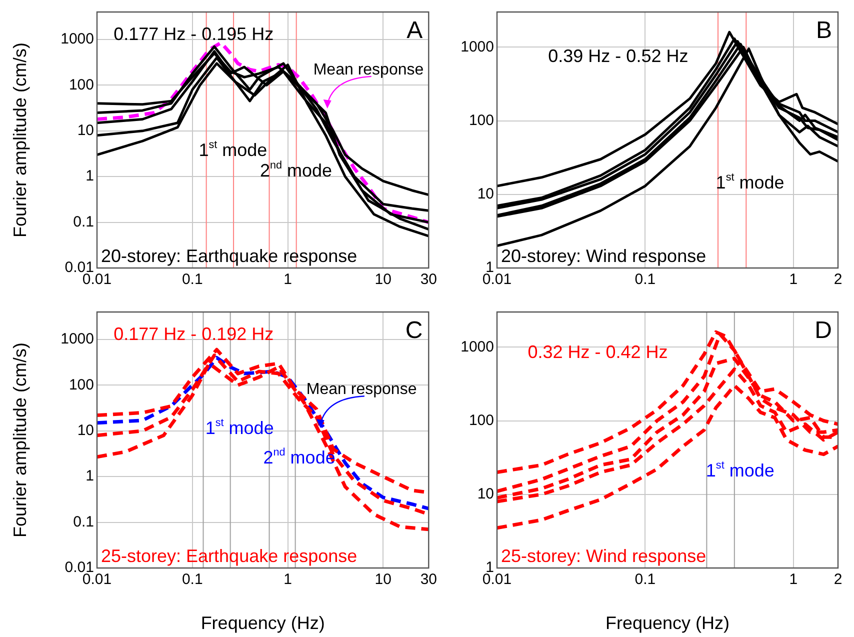 The width and height of the screenshot is (854, 637). Describe the element at coordinates (229, 556) in the screenshot. I see `annotation: 25-storey: Earthquake response` at that location.